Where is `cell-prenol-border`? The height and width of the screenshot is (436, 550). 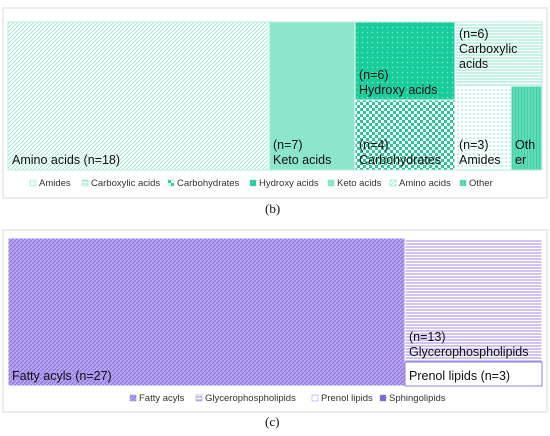
cell-prenol-border is located at coordinates (473, 374).